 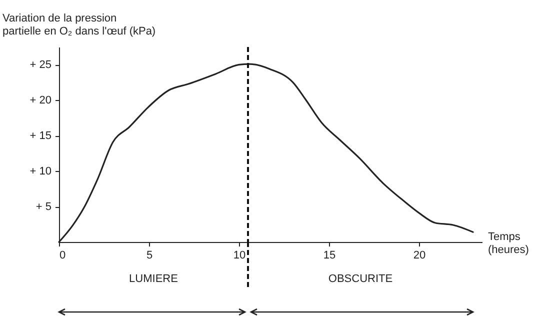 What do you see at coordinates (419, 256) in the screenshot?
I see `x-tick-label: 20` at bounding box center [419, 256].